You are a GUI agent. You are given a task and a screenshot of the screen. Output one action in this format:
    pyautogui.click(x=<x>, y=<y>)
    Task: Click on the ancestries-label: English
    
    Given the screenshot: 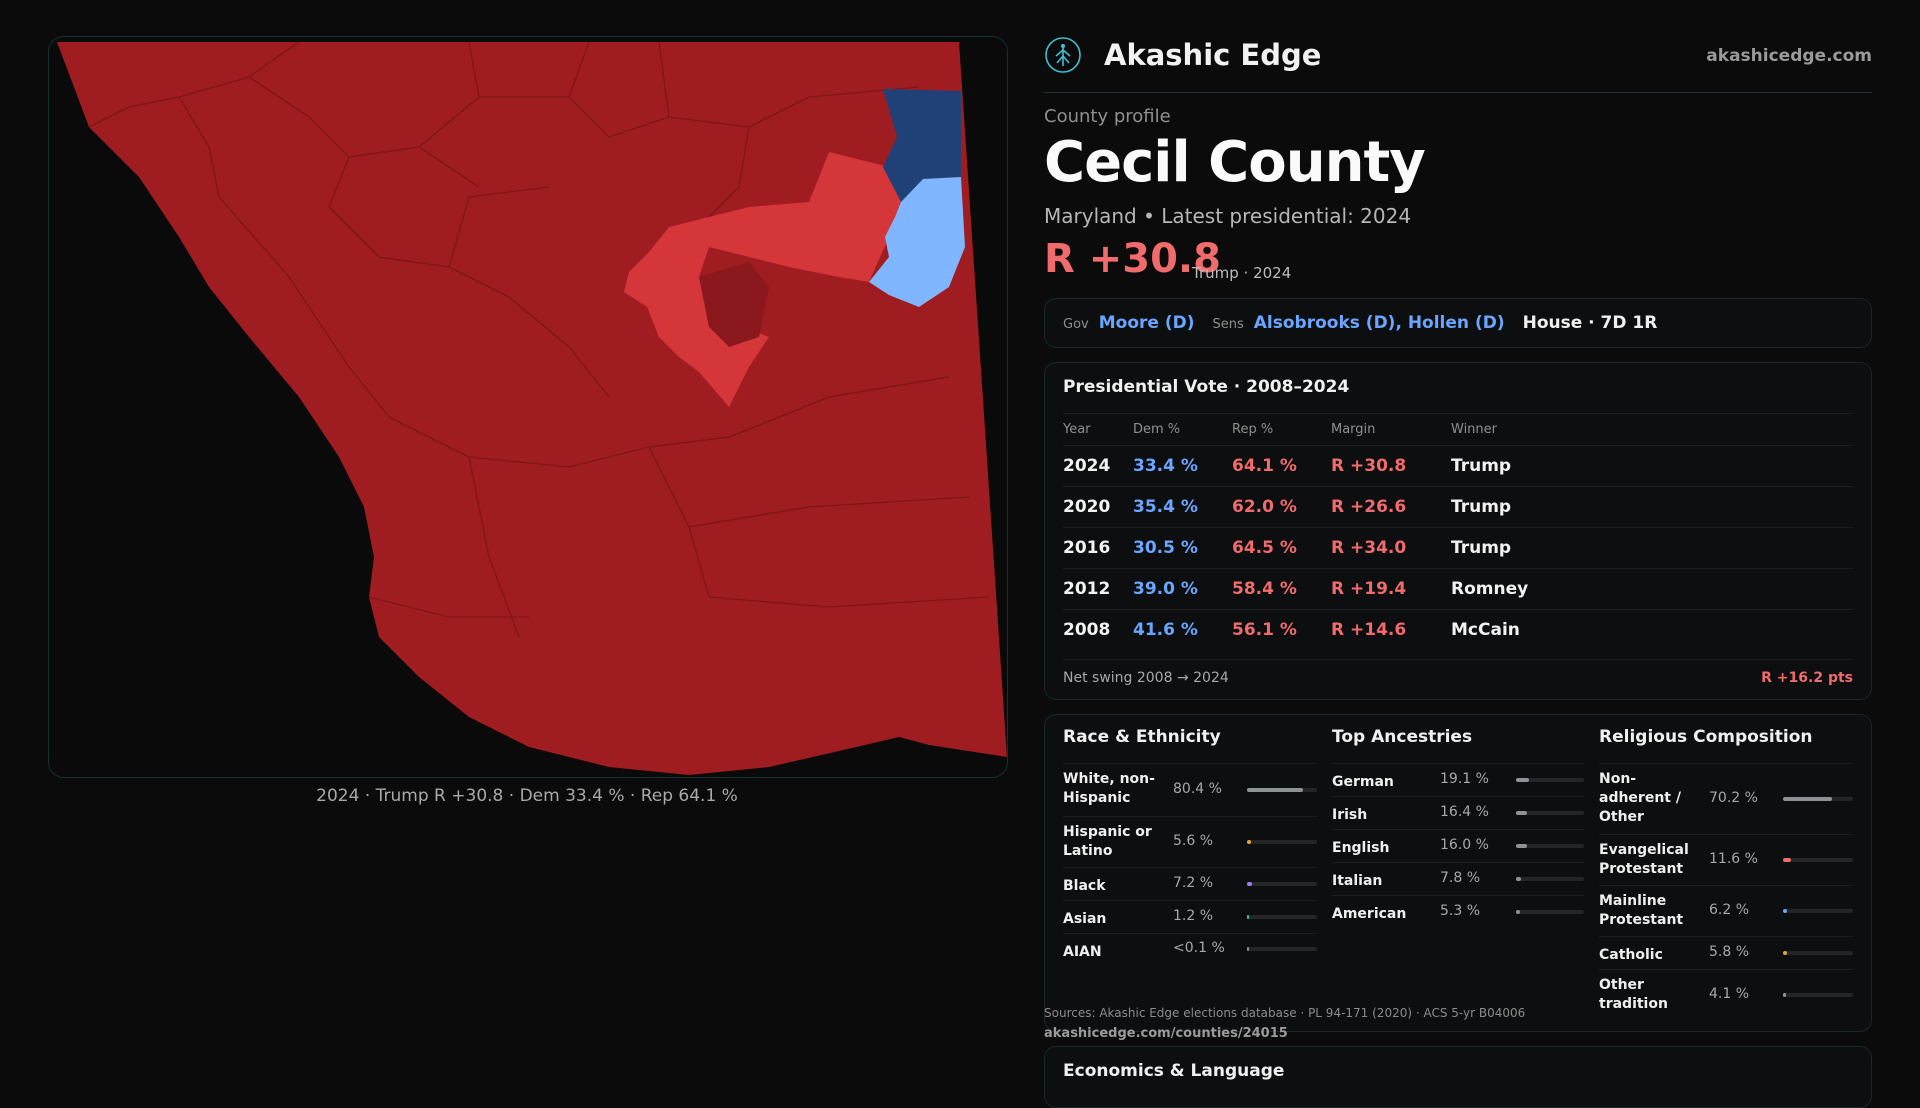 What is the action you would take?
    pyautogui.click(x=1361, y=848)
    